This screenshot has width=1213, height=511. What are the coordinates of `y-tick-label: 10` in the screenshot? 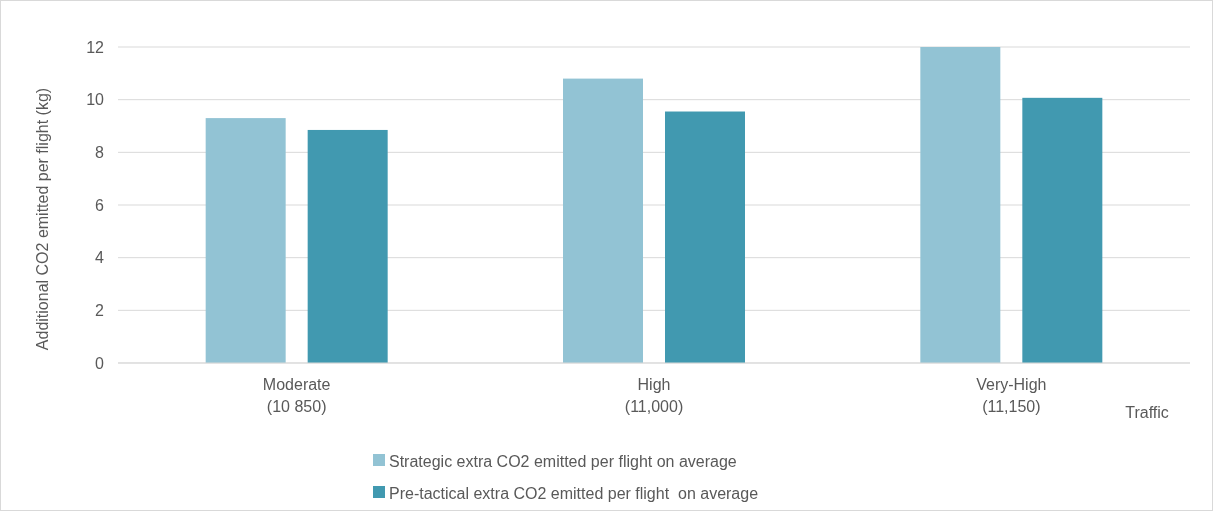 It's located at (95, 100).